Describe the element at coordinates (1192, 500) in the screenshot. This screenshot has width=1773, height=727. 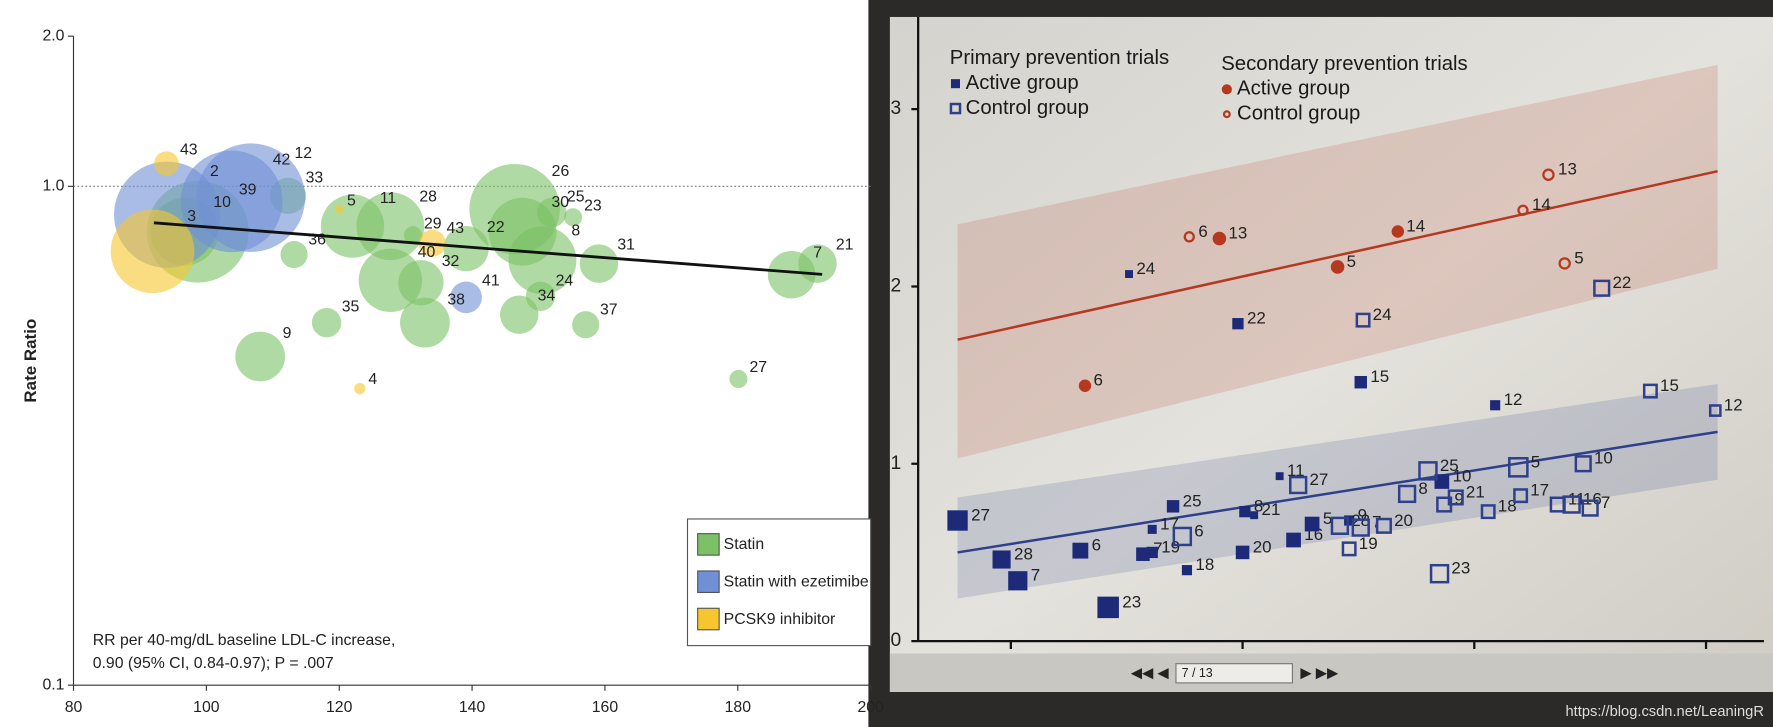
I see `point-label: 25` at that location.